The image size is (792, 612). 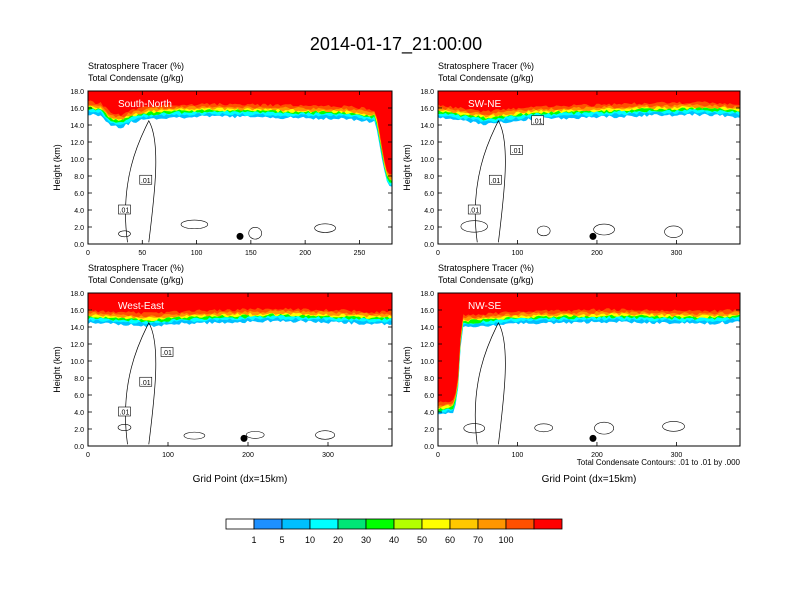 What do you see at coordinates (589, 479) in the screenshot?
I see `x-axis-label: Grid Point (dx=15km)` at bounding box center [589, 479].